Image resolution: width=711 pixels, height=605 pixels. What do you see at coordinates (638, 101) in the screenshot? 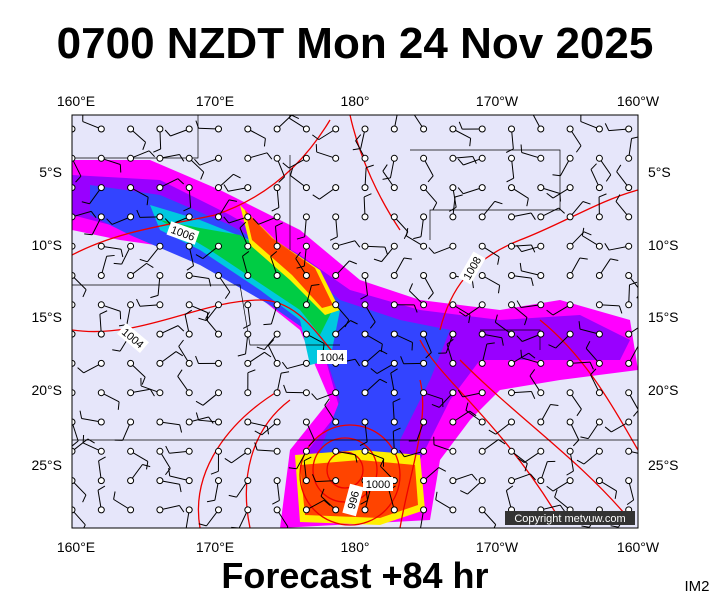
I see `top-lon-label: 160°W` at bounding box center [638, 101].